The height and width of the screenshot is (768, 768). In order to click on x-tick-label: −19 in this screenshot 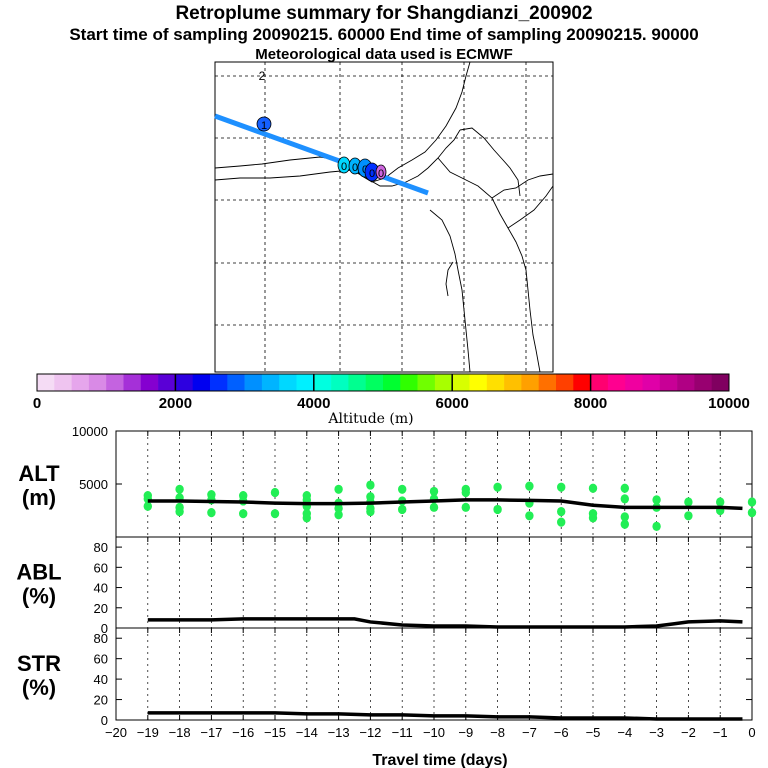, I will do `click(148, 732)`.